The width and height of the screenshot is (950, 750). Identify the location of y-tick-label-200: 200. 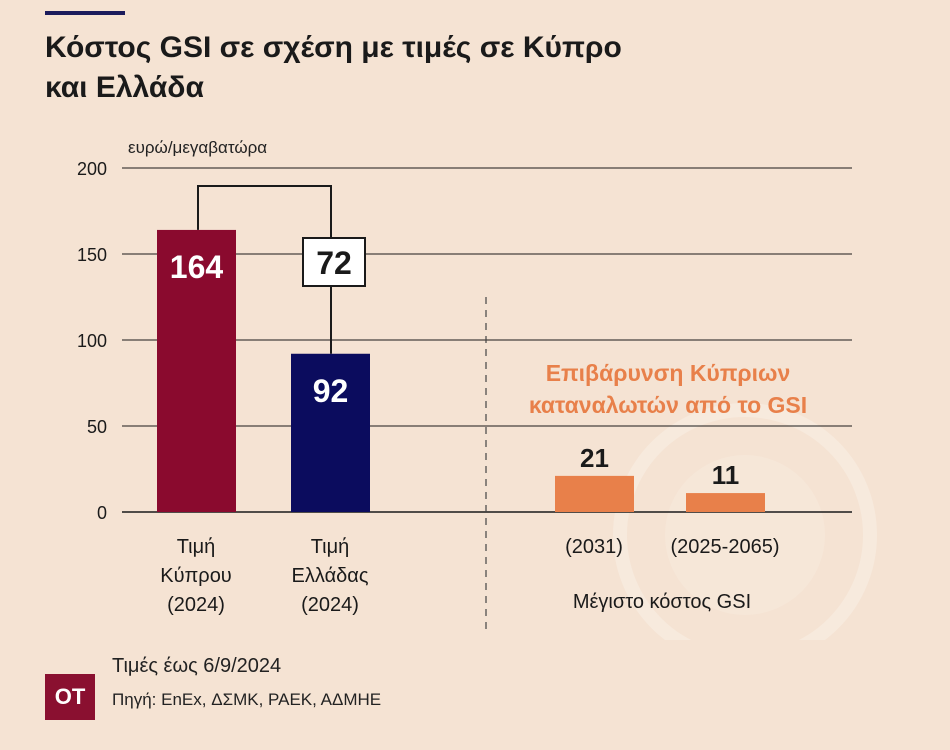
(92, 169).